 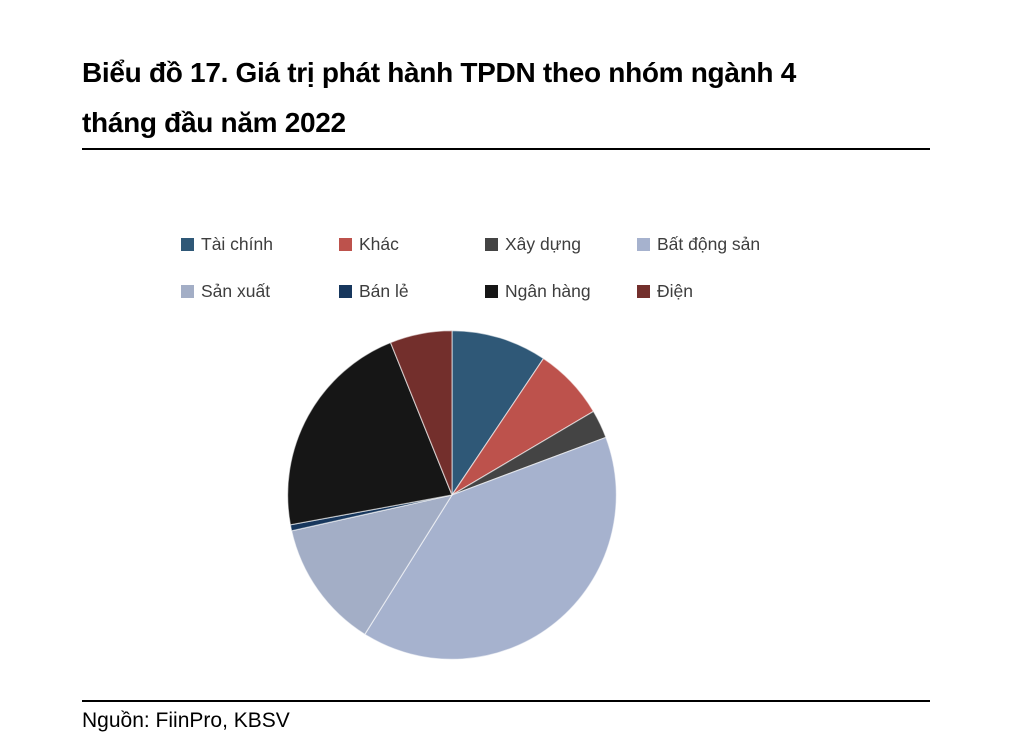 What do you see at coordinates (506, 149) in the screenshot?
I see `title-underline` at bounding box center [506, 149].